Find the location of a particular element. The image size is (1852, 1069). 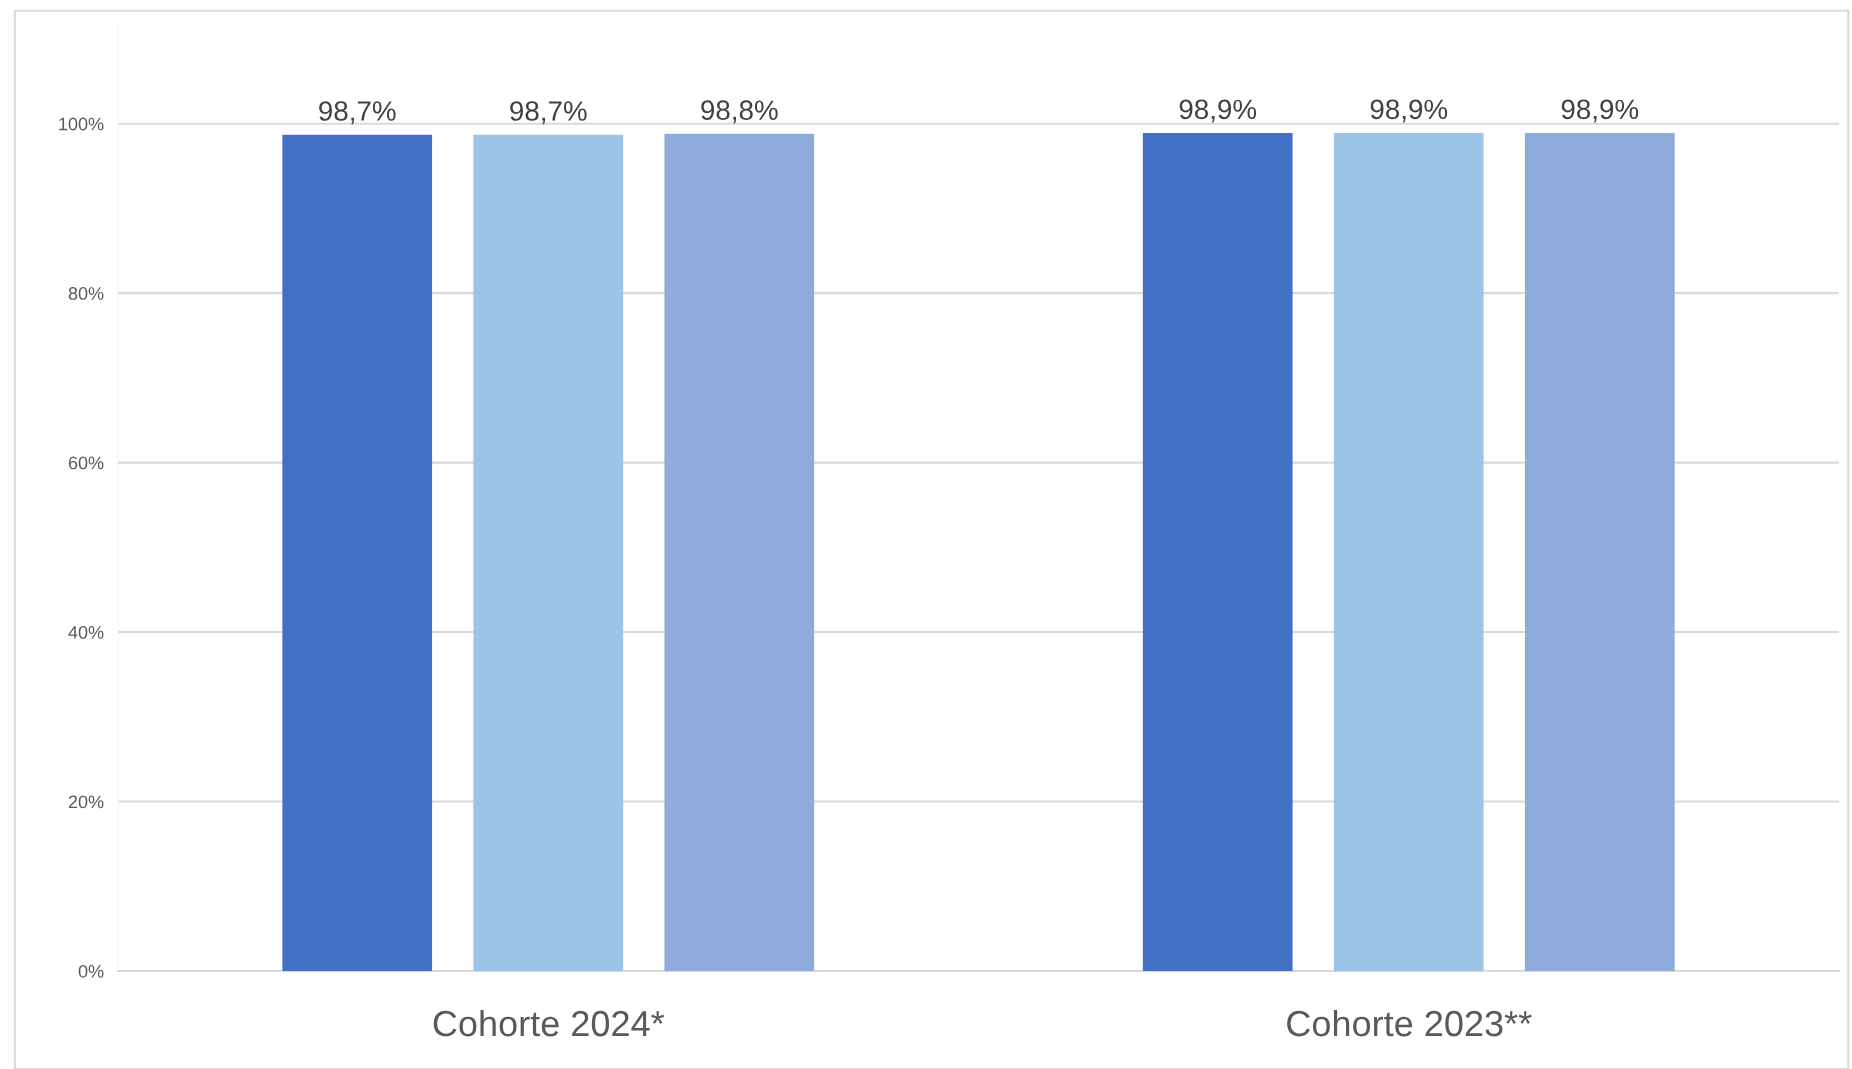

y-tick-label: 20% is located at coordinates (86, 802).